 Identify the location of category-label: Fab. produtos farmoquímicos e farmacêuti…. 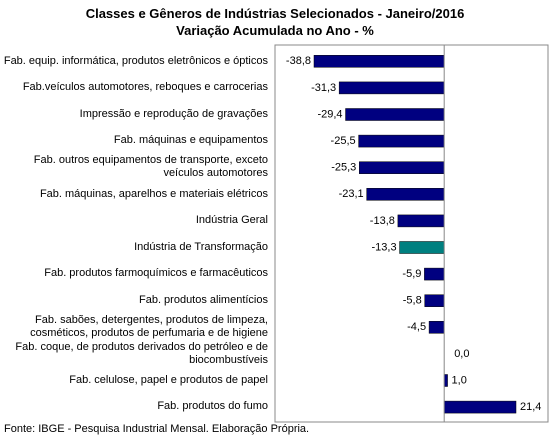
(156, 273).